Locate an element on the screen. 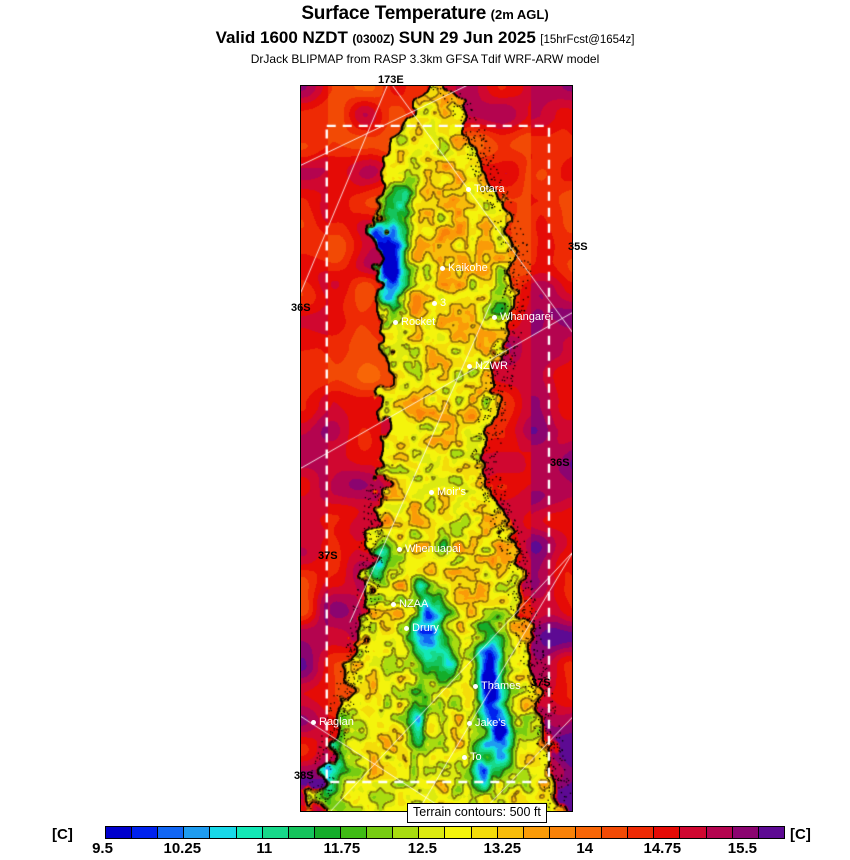 The height and width of the screenshot is (860, 850). title-line: Surface Temperature (2m AGL) is located at coordinates (425, 14).